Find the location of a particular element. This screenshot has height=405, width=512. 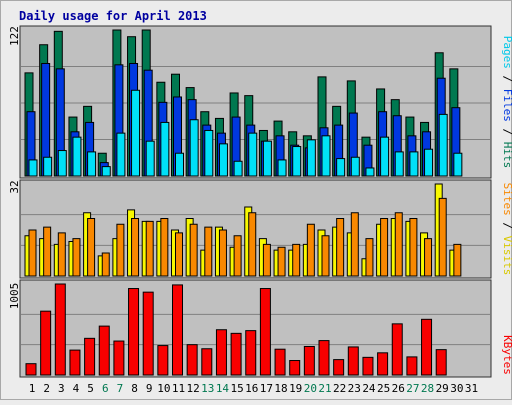

x-tick-label-day-28: 28 is located at coordinates (427, 388).